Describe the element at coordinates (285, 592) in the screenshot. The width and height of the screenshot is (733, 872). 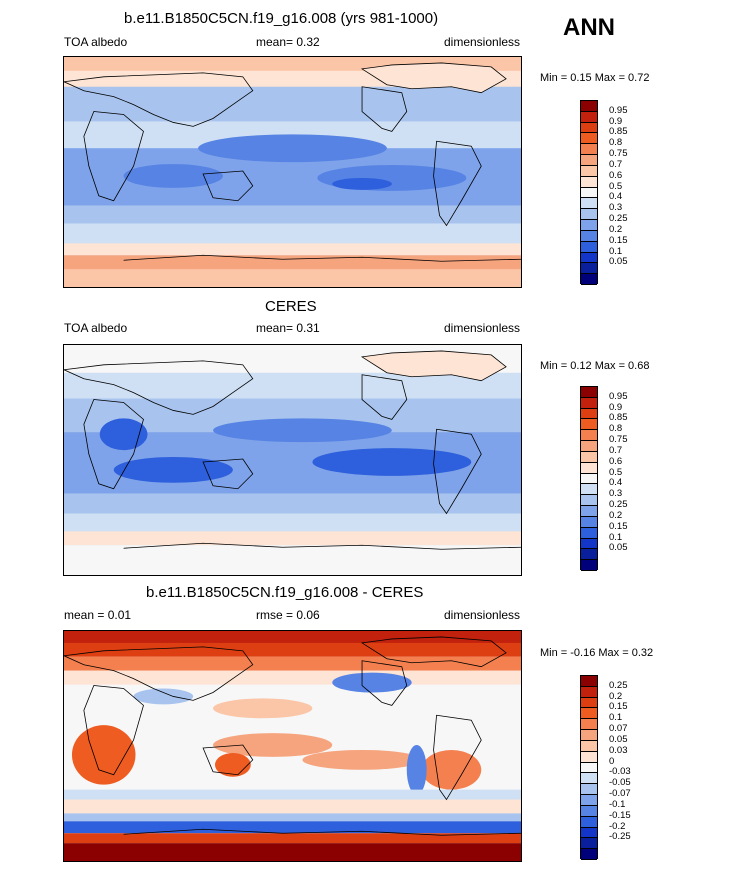
I see `panel3-title: b.e11.B1850C5CN.f19_g16.008 - CERES` at that location.